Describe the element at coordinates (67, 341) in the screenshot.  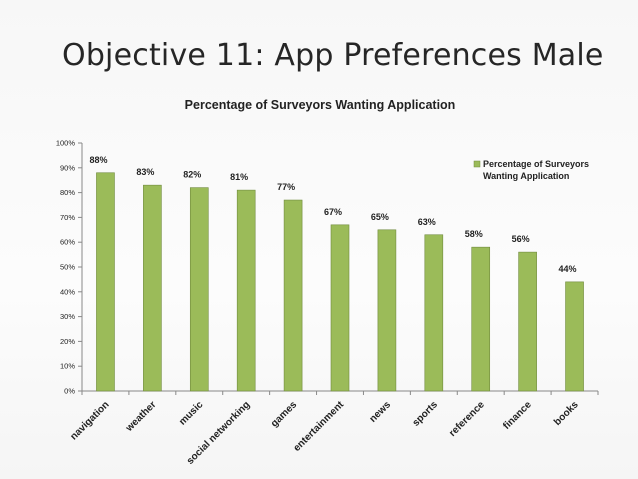
I see `y-tick-label: 20%` at that location.